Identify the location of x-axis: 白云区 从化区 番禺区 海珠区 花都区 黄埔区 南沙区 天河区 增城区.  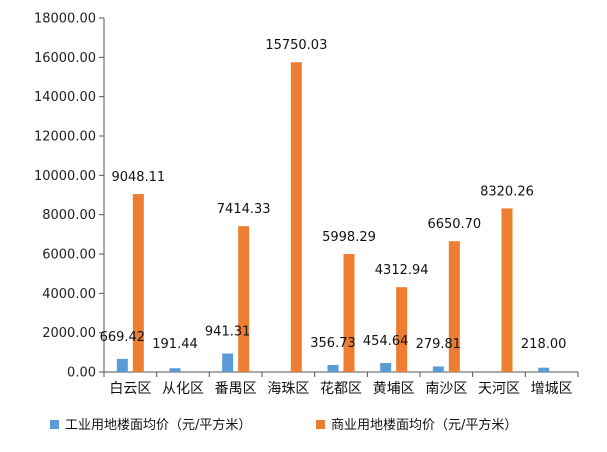
(341, 384).